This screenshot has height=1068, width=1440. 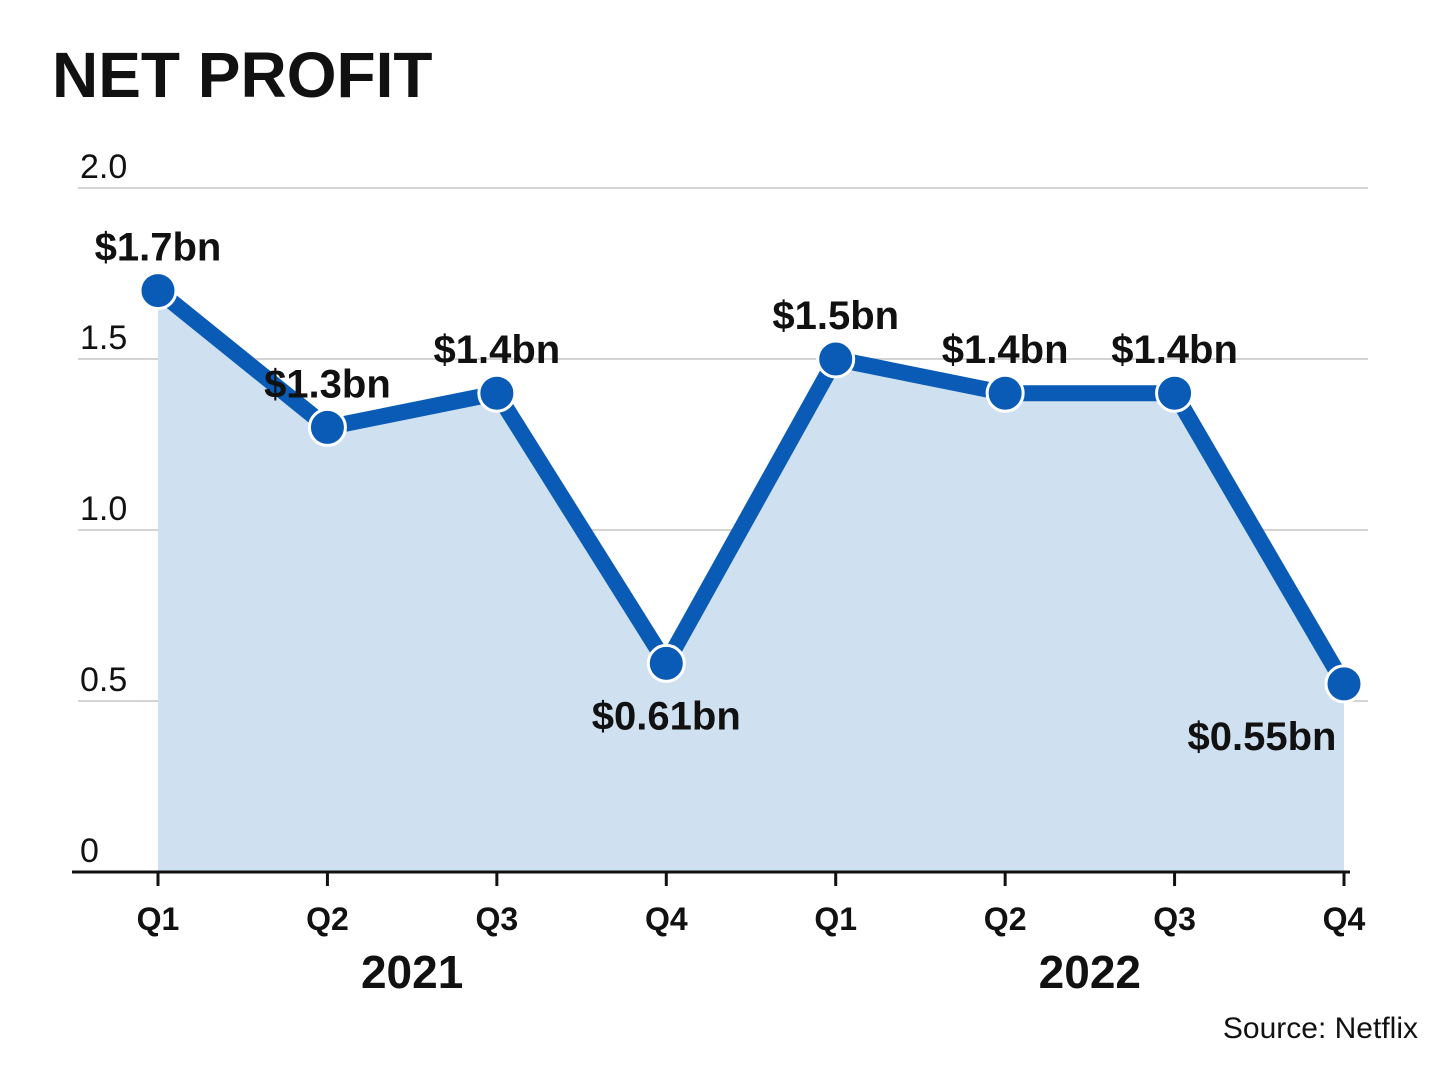 What do you see at coordinates (103, 680) in the screenshot?
I see `y-tick-label: 0.5` at bounding box center [103, 680].